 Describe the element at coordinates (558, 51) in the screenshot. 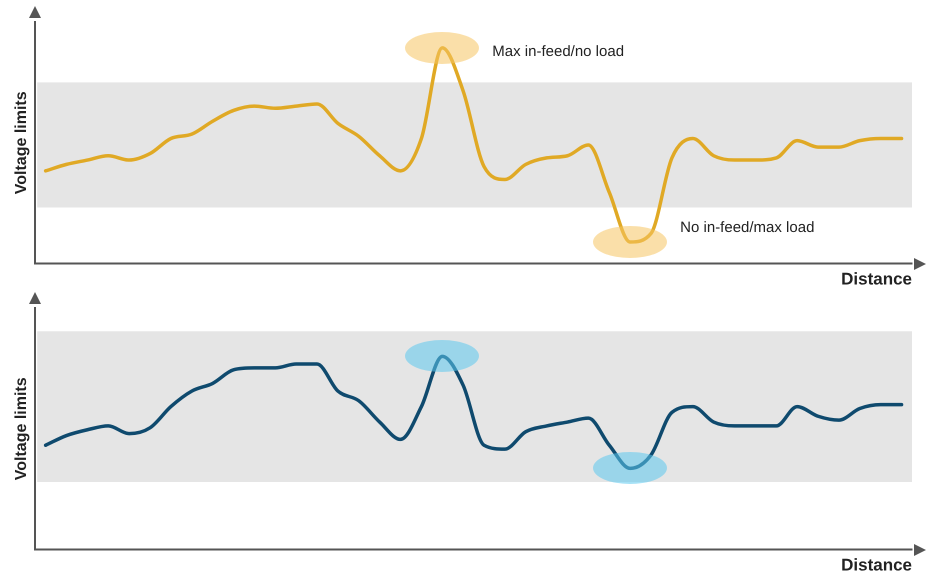

I see `annotation: Max in-feed/no load` at that location.